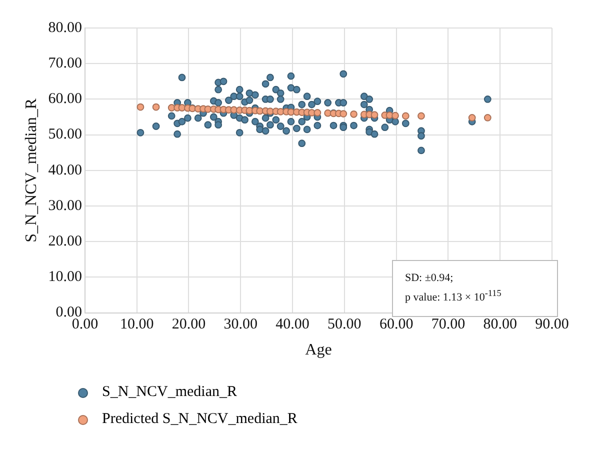  I want to click on y-tick-label: 70.00, so click(65, 64).